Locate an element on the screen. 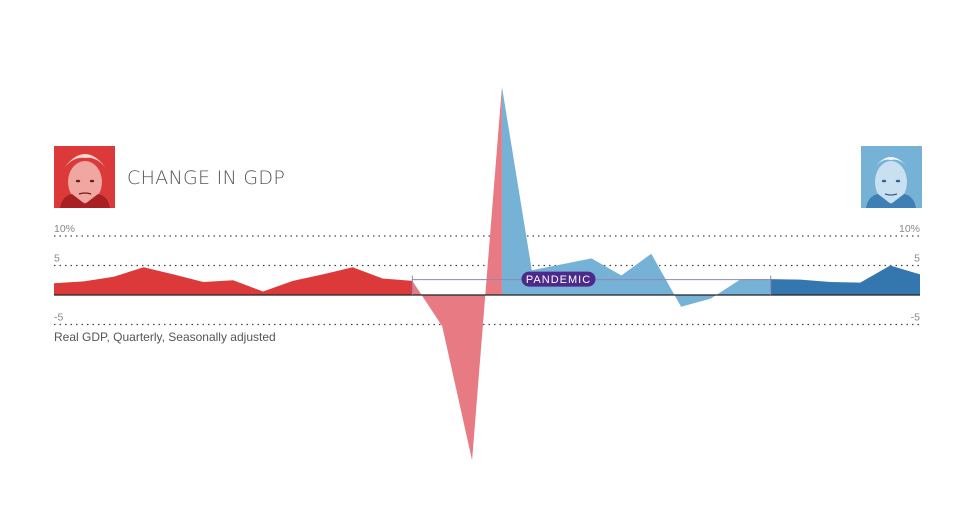 Image resolution: width=980 pixels, height=526 pixels. pandemic-label: PANDEMIC is located at coordinates (558, 280).